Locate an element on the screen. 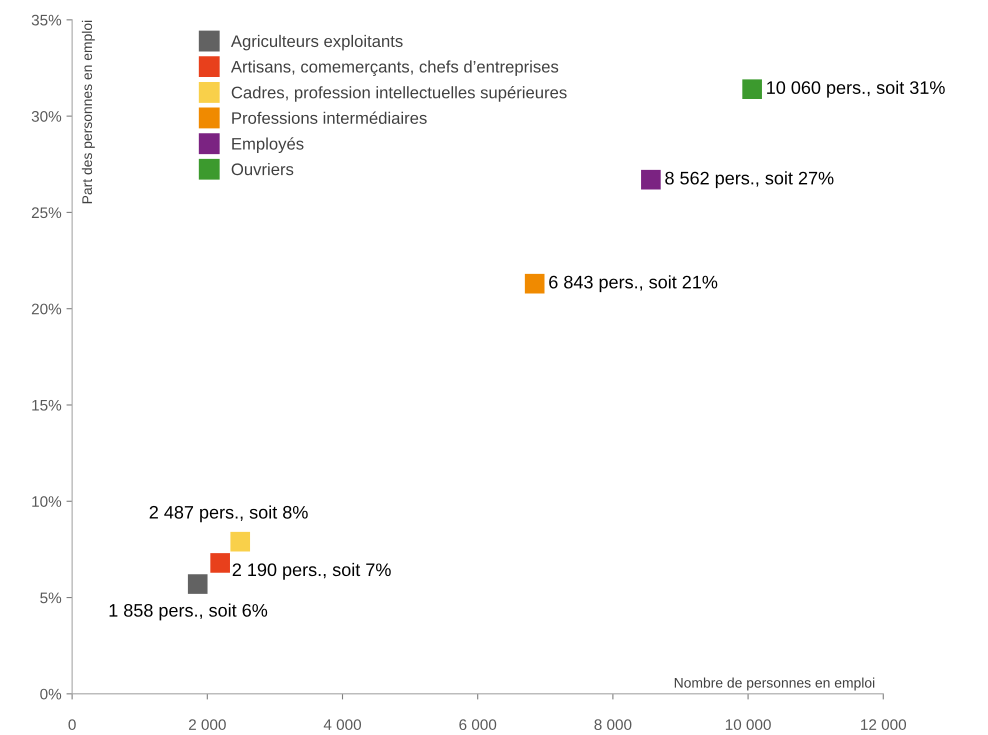  x-tick-label: 2 000 is located at coordinates (207, 724).